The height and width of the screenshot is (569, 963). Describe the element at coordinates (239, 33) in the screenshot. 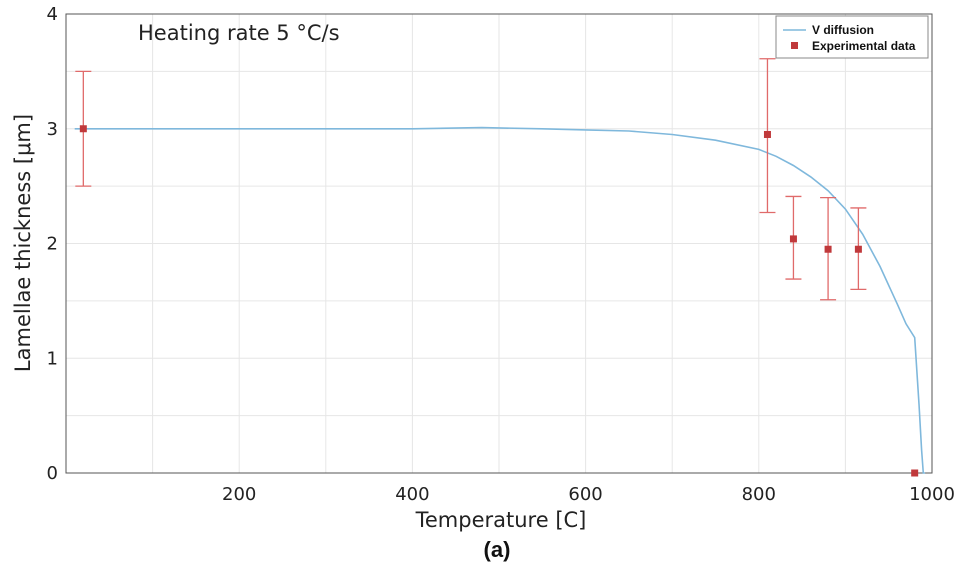

I see `annotation: Heating rate 5 °C/s` at that location.